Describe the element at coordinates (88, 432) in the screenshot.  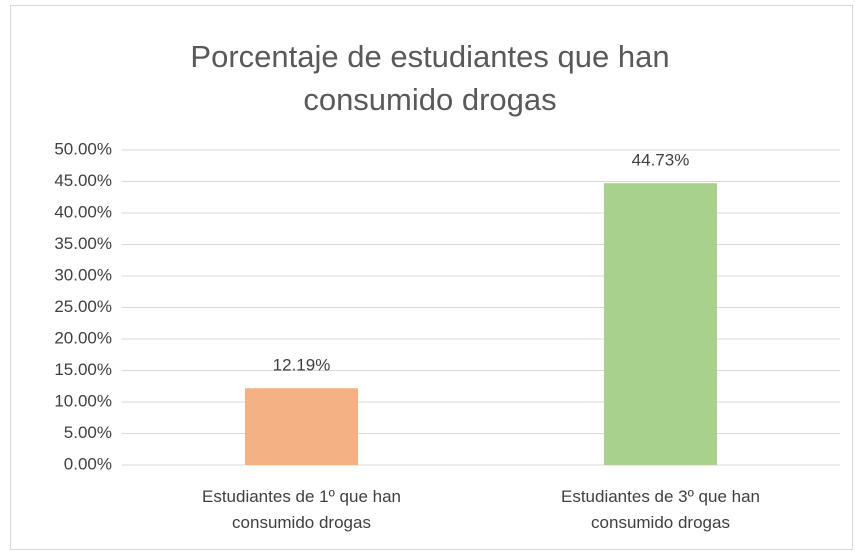
I see `y-tick-label: 5.00%` at that location.